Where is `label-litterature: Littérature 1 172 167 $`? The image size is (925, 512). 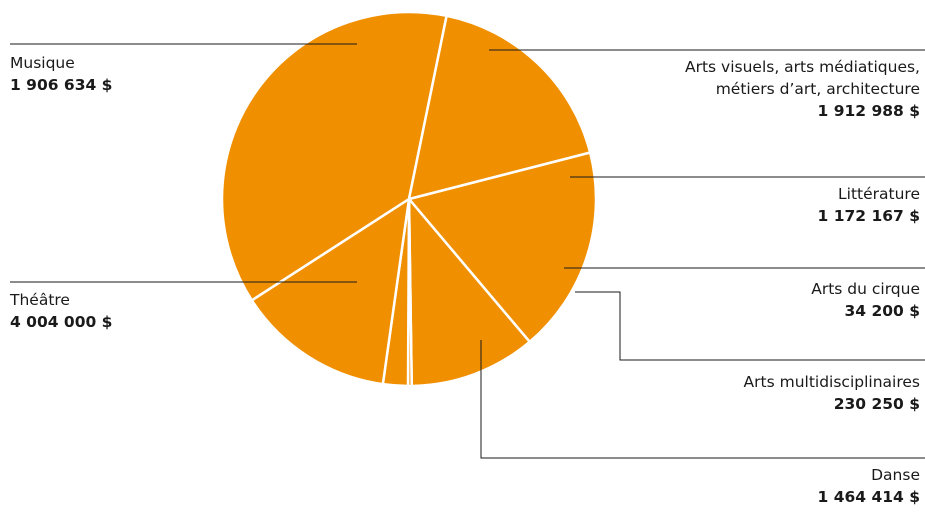 label-litterature: Littérature 1 172 167 $ is located at coordinates (869, 205).